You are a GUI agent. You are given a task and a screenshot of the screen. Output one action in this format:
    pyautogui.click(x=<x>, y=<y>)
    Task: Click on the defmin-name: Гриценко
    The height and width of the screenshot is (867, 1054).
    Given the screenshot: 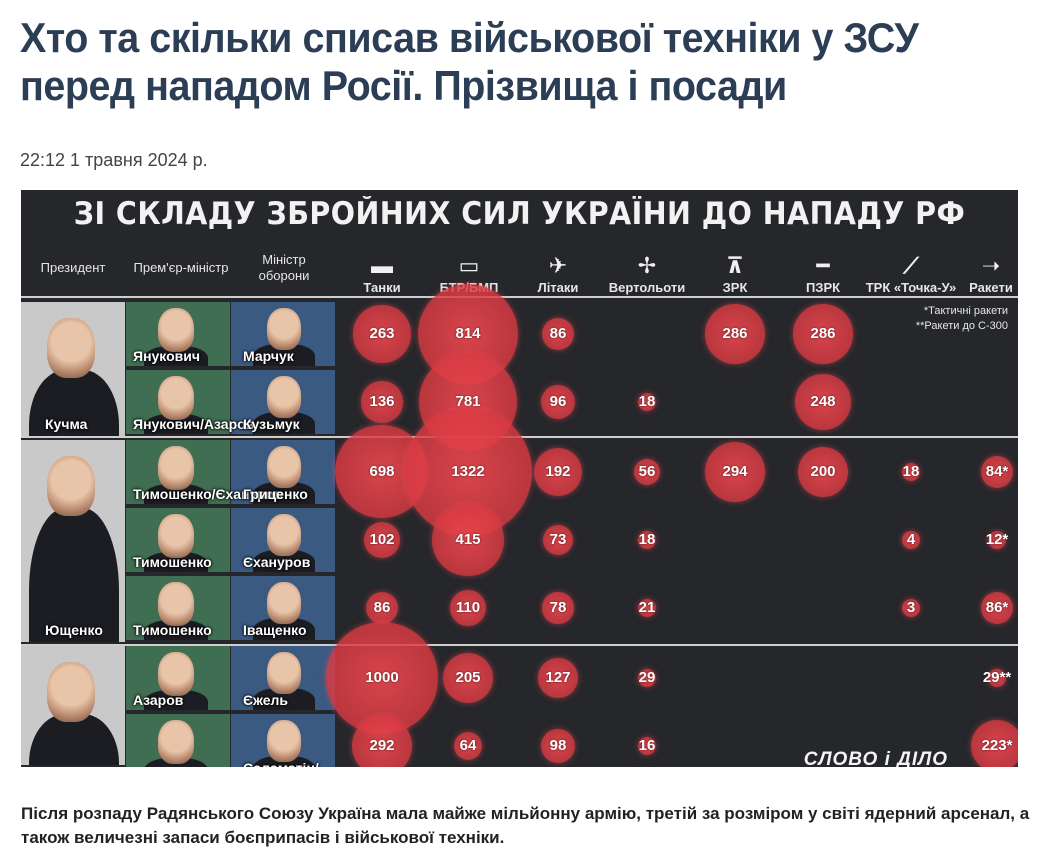 What is the action you would take?
    pyautogui.click(x=275, y=494)
    